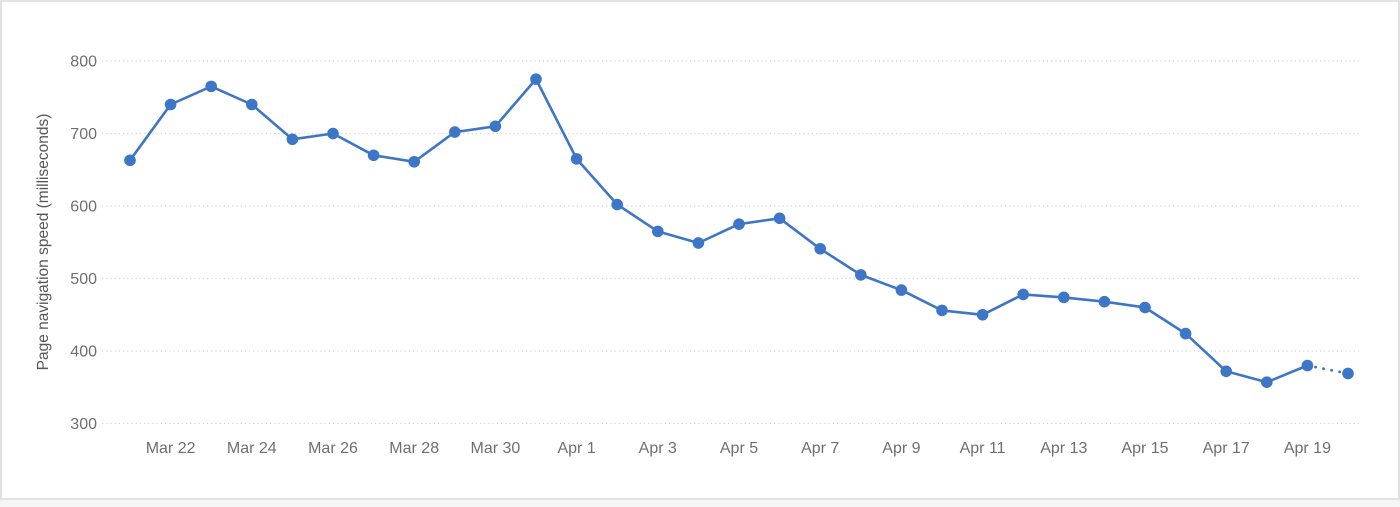 This screenshot has height=507, width=1400. Describe the element at coordinates (83, 279) in the screenshot. I see `y-tick-label: 500` at that location.